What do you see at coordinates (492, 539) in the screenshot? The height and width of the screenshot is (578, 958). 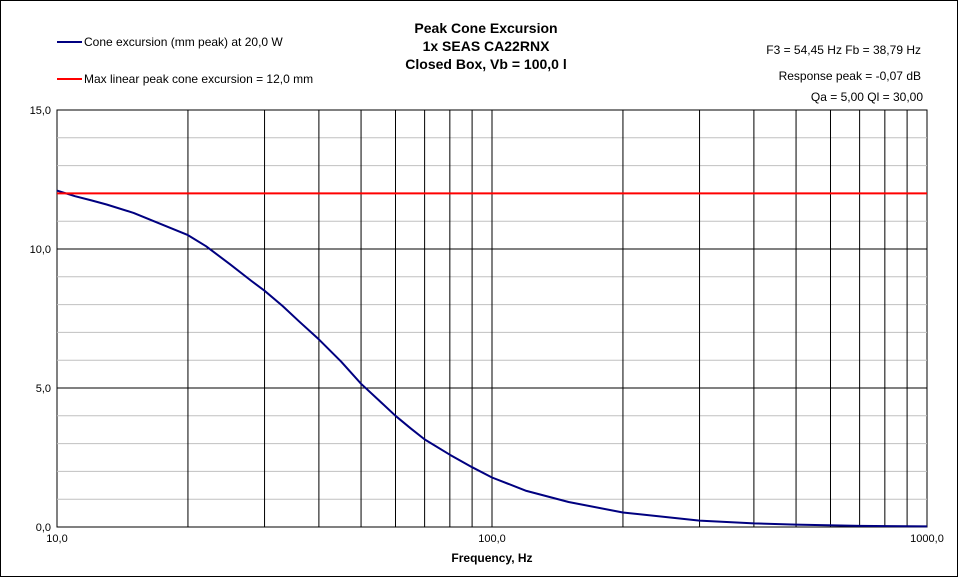 I see `x-tick-label: 100,0` at bounding box center [492, 539].